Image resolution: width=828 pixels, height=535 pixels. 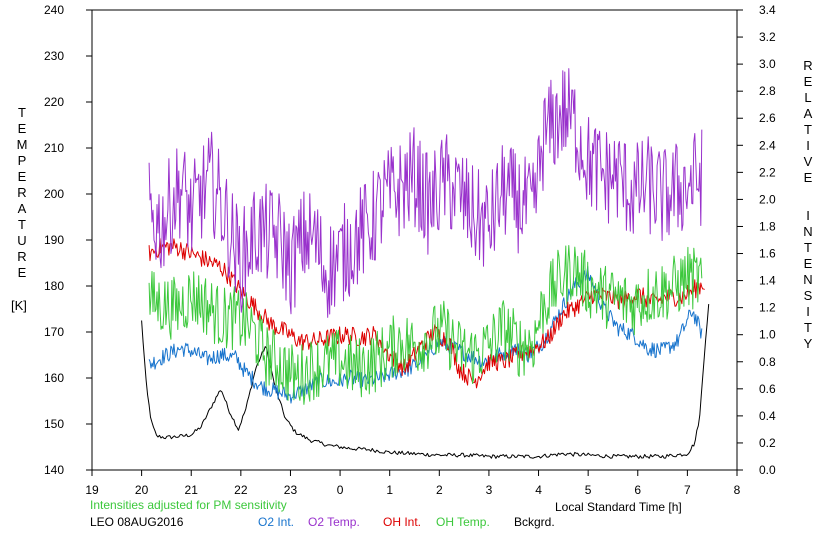 What do you see at coordinates (767, 470) in the screenshot?
I see `right-tick-label: 0.0` at bounding box center [767, 470].